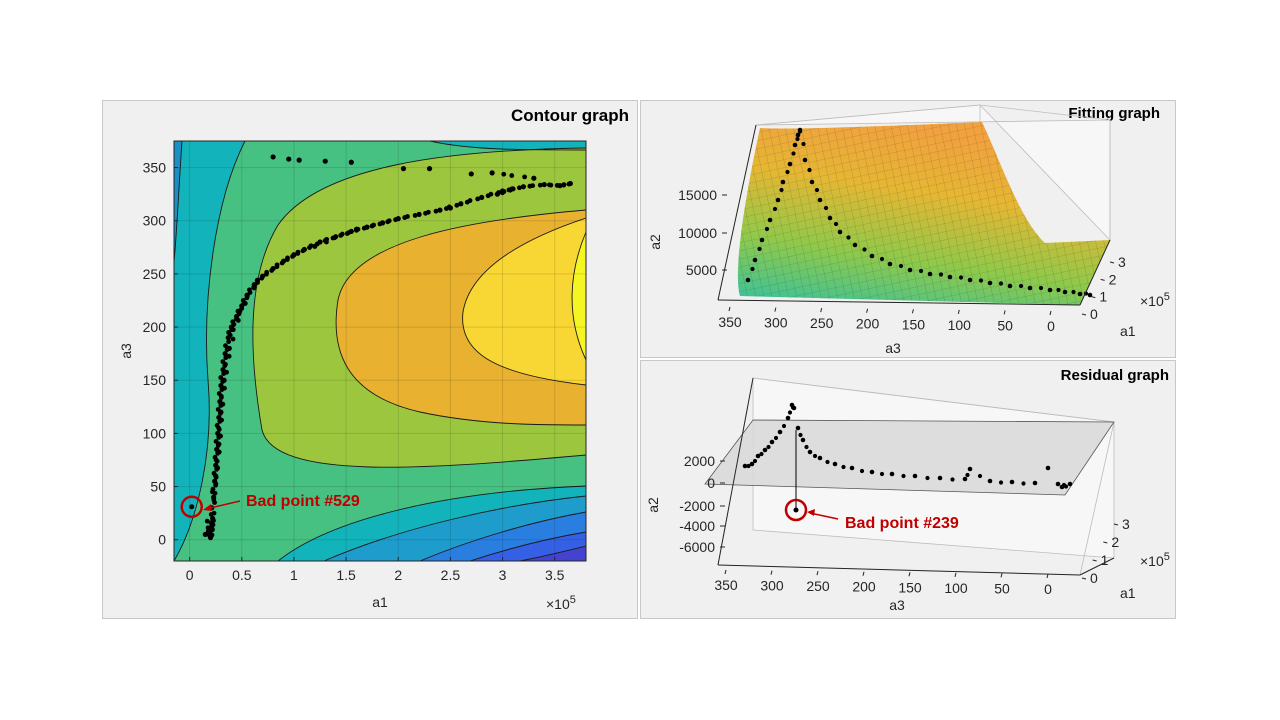 The height and width of the screenshot is (720, 1280). What do you see at coordinates (701, 270) in the screenshot?
I see `fitting-ztick-label: 5000` at bounding box center [701, 270].